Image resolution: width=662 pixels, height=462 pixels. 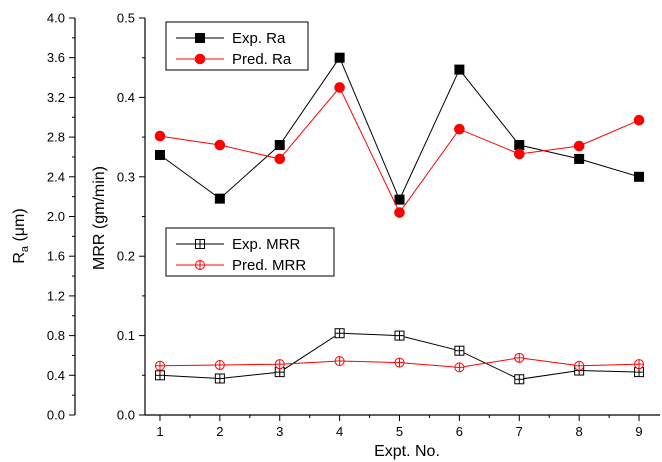 I want to click on legend-ra: Exp. Ra Pred. Ra, so click(x=237, y=46).